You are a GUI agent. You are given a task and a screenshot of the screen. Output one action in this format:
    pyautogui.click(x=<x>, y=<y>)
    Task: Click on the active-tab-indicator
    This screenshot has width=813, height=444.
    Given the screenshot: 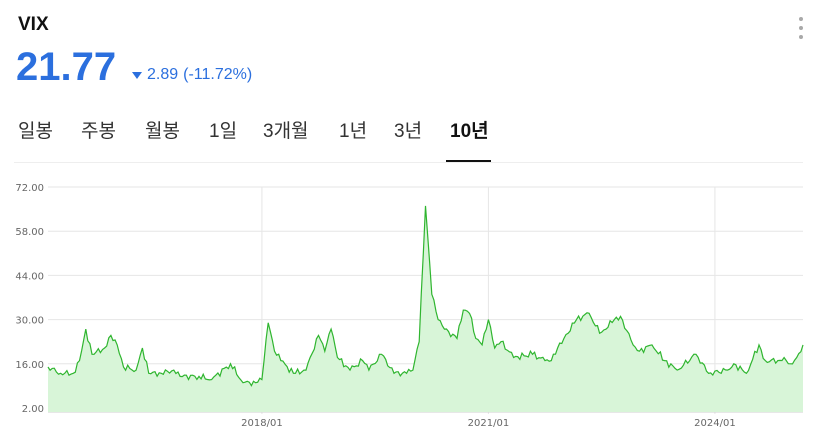 What is the action you would take?
    pyautogui.click(x=468, y=161)
    